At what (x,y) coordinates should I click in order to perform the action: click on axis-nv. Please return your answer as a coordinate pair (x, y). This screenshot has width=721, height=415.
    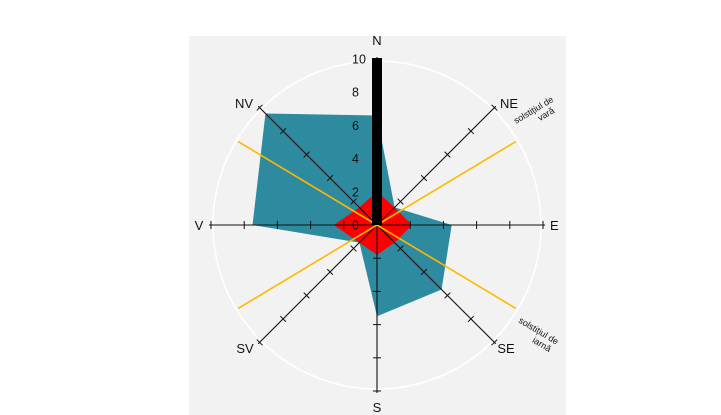
    Looking at the image, I should click on (317, 165).